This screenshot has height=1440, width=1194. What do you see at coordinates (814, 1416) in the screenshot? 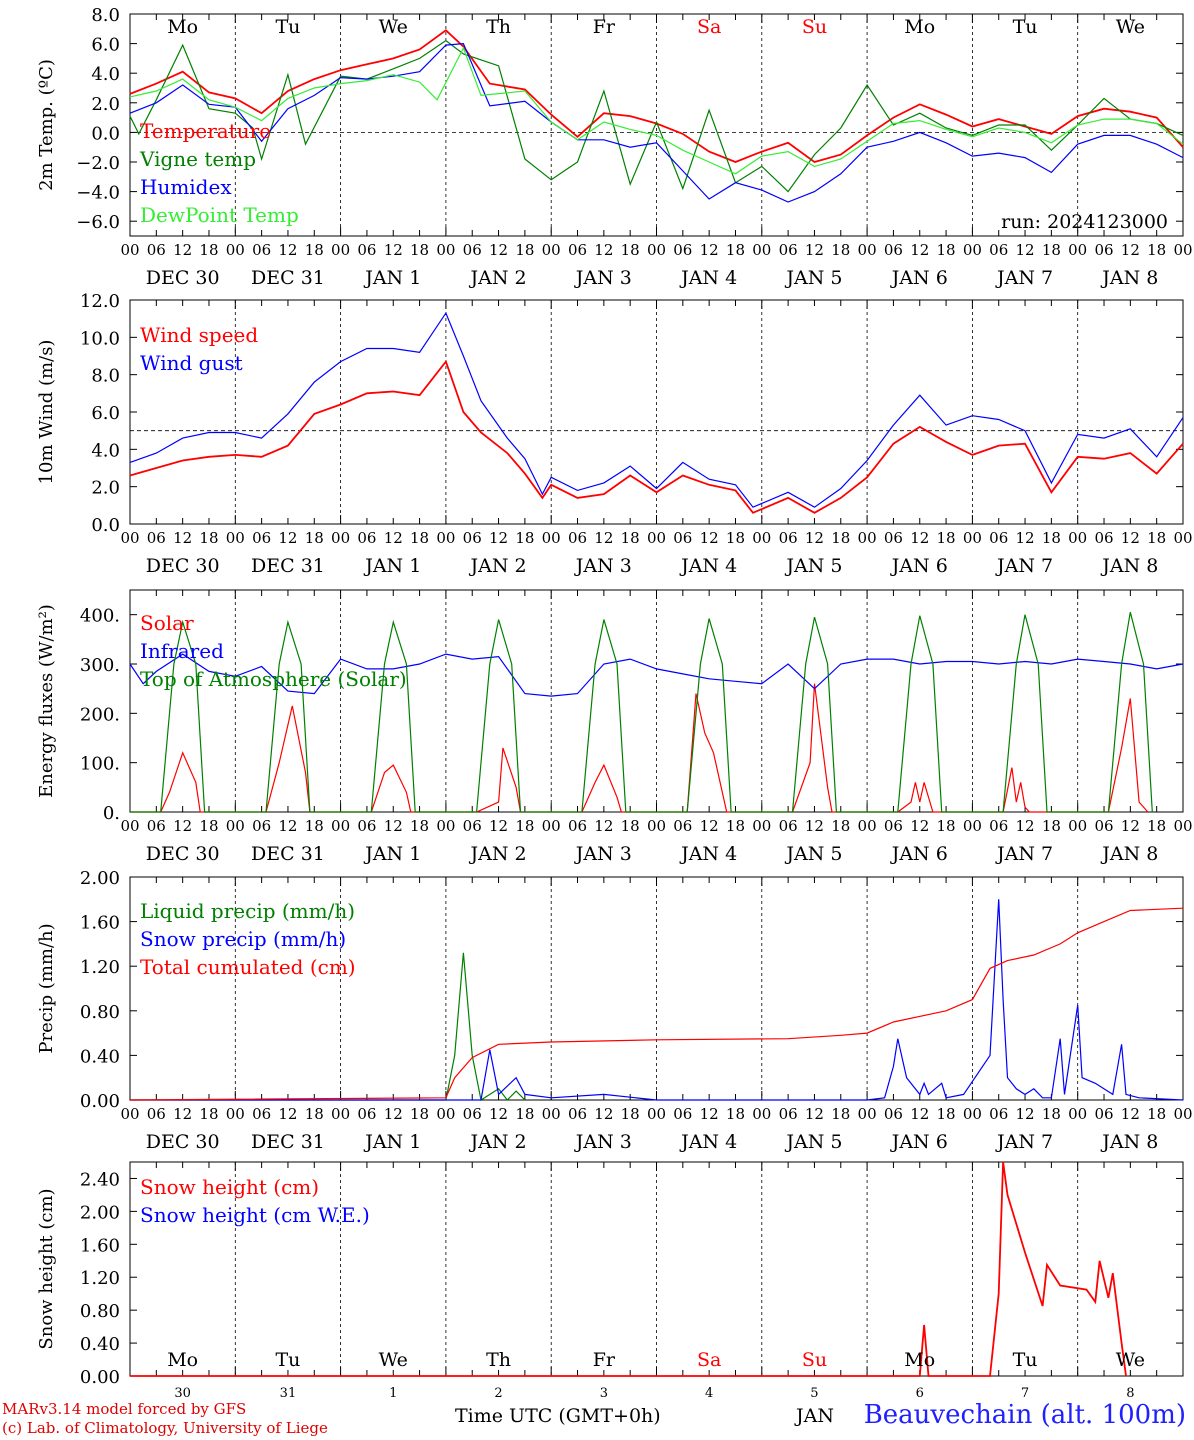
I see `bottom-jan-label: JAN` at bounding box center [814, 1416].